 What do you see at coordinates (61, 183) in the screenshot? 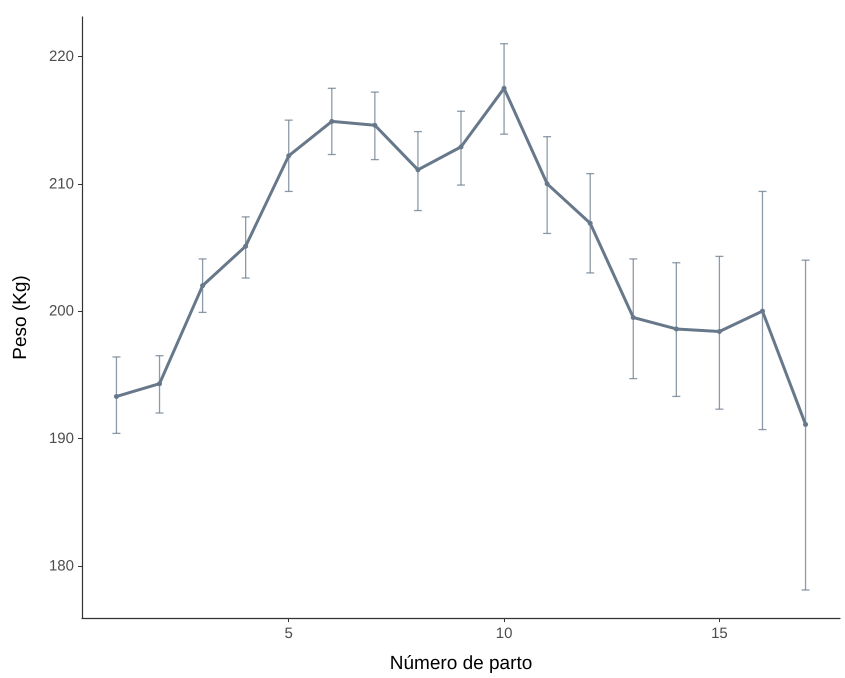
I see `y-tick-label: 210` at bounding box center [61, 183].